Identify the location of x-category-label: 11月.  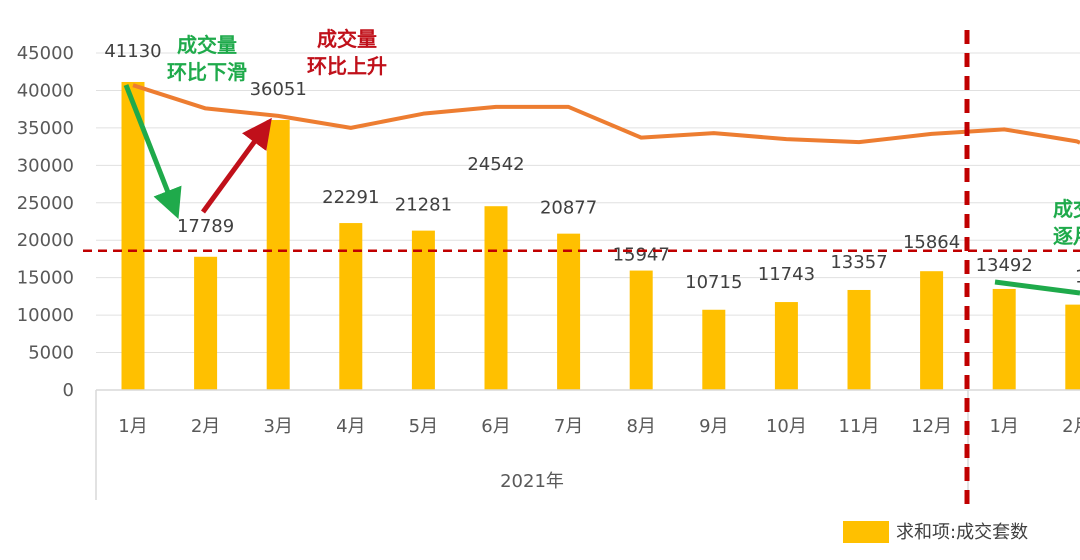
(859, 426).